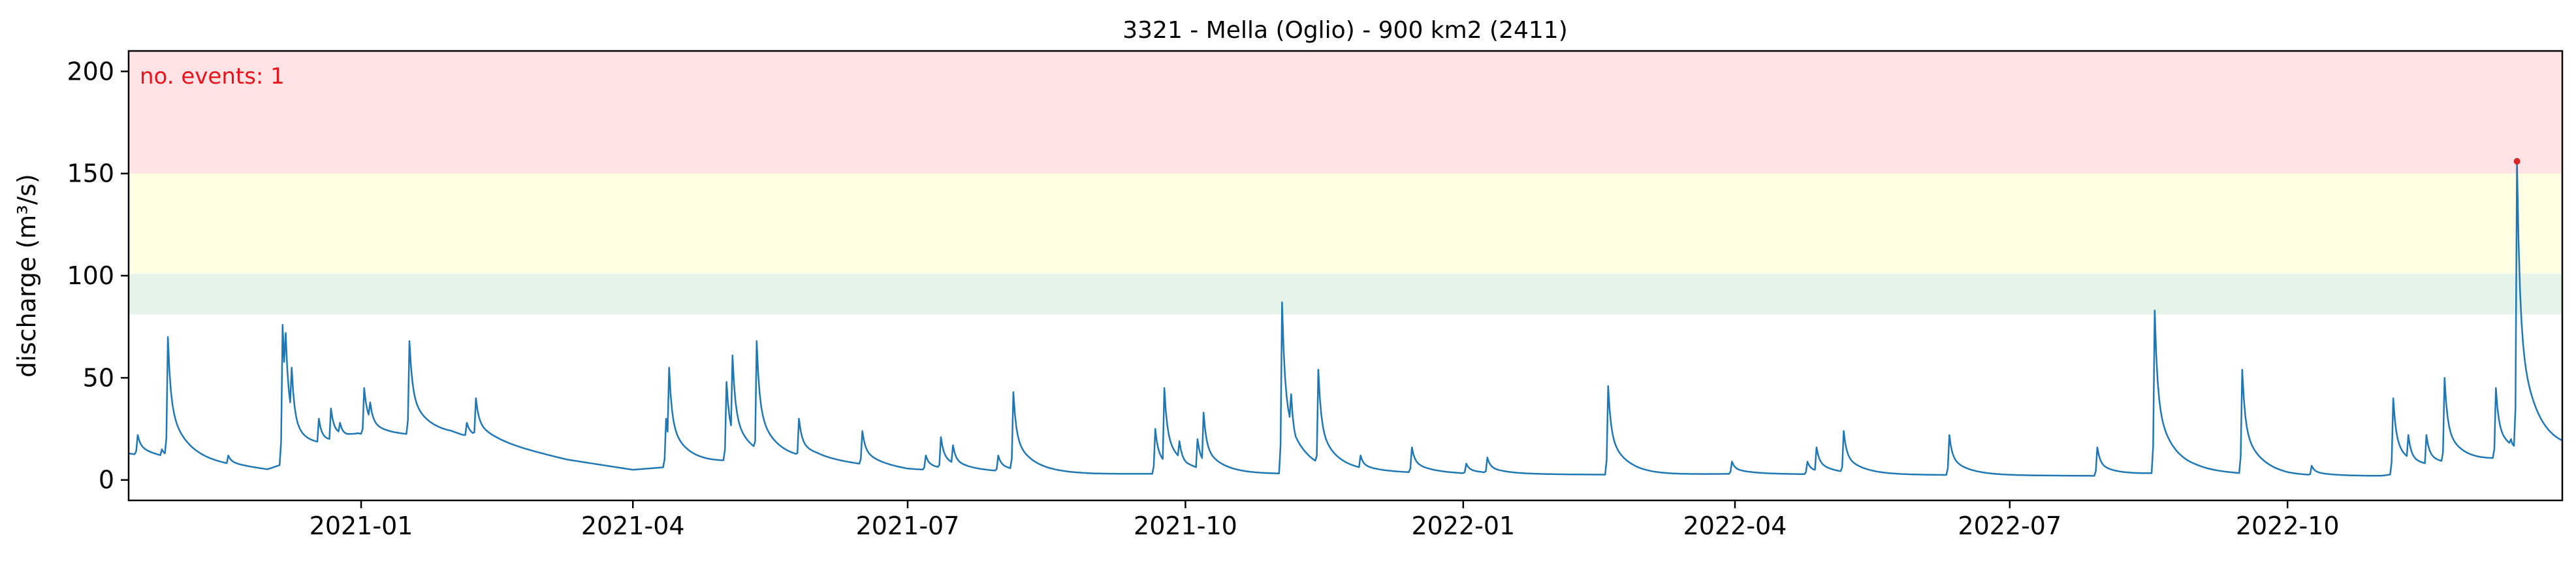 This screenshot has width=2576, height=569. I want to click on x-tick-label-2021-01: 2021-01, so click(362, 526).